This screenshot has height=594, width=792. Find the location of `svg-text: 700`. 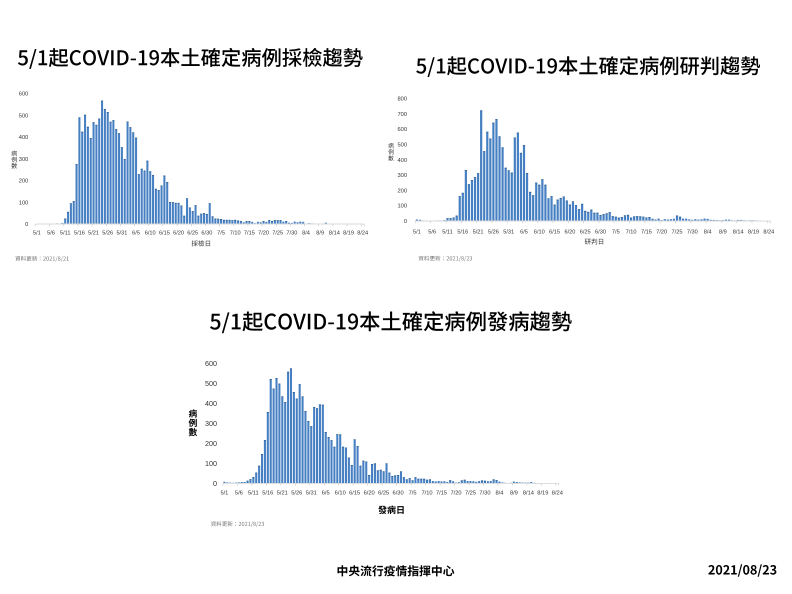

svg-text: 700 is located at coordinates (403, 115).